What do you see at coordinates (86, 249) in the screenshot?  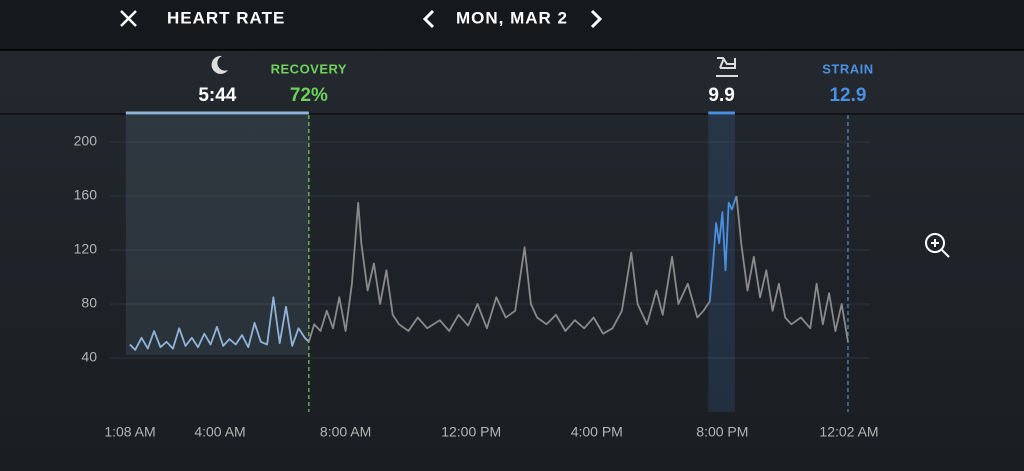 I see `y-tick-label: 120` at bounding box center [86, 249].